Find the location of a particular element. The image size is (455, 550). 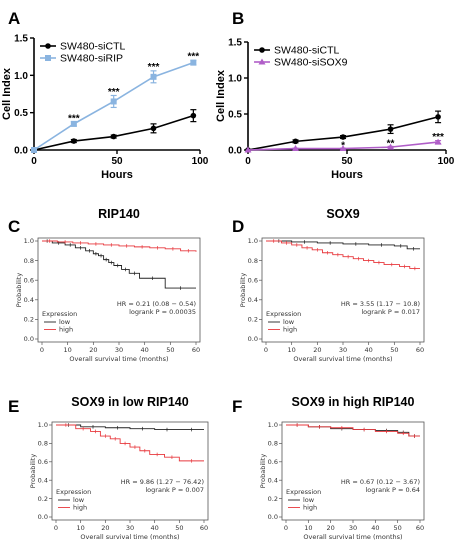

series-low is located at coordinates (343, 245).